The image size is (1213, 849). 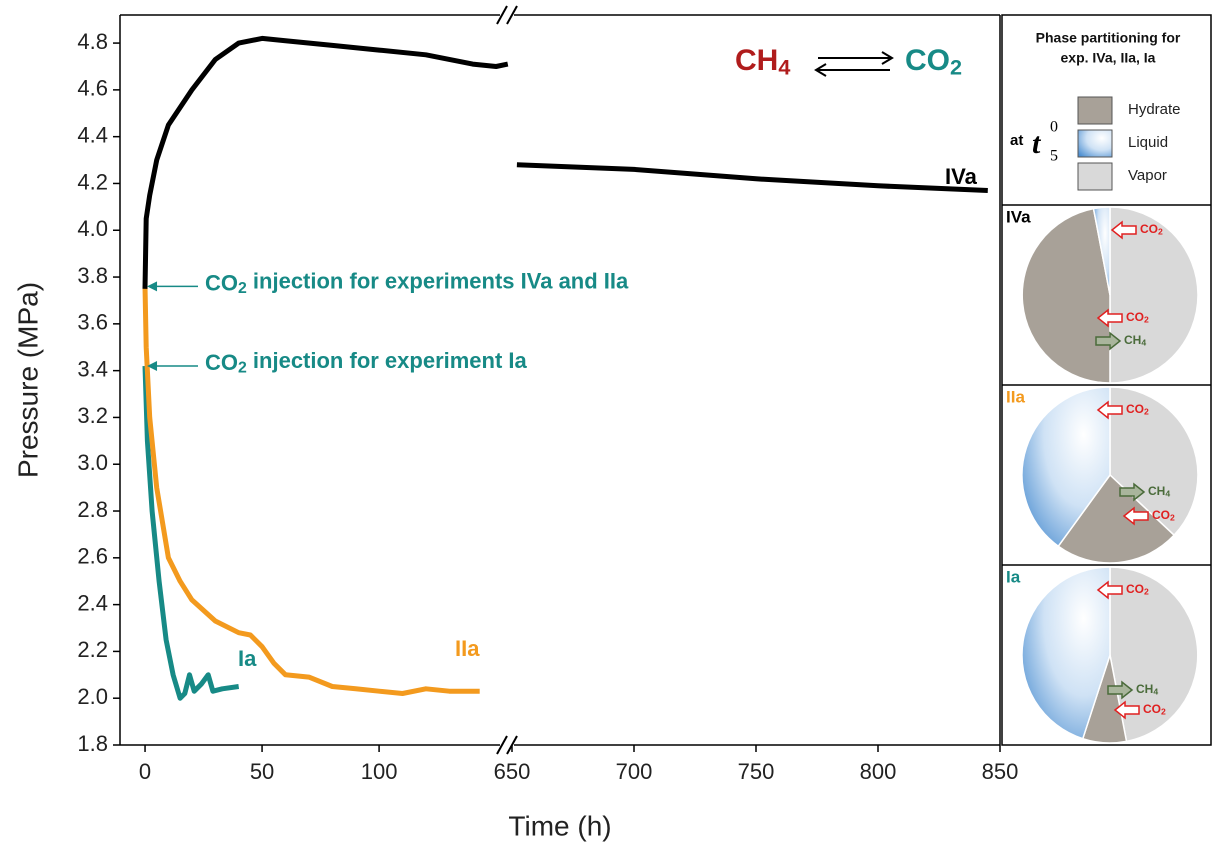 What do you see at coordinates (92, 228) in the screenshot?
I see `y-tick-label: 4.0` at bounding box center [92, 228].